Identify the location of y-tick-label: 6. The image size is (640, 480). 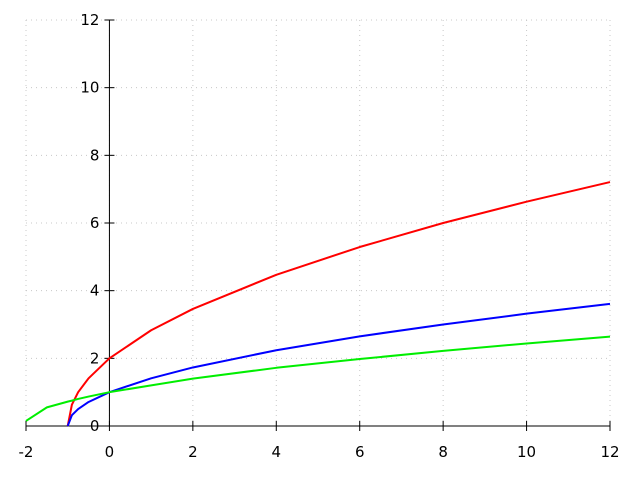
(95, 223).